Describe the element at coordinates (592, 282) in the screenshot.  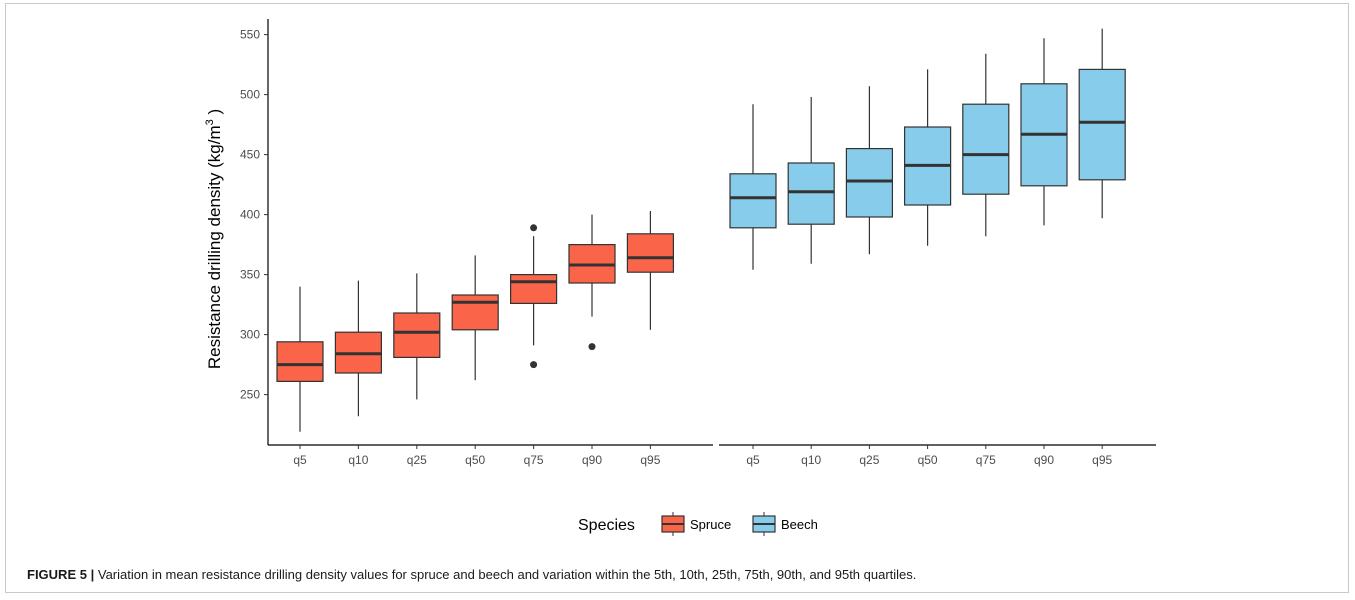
I see `box-spruce-q90` at that location.